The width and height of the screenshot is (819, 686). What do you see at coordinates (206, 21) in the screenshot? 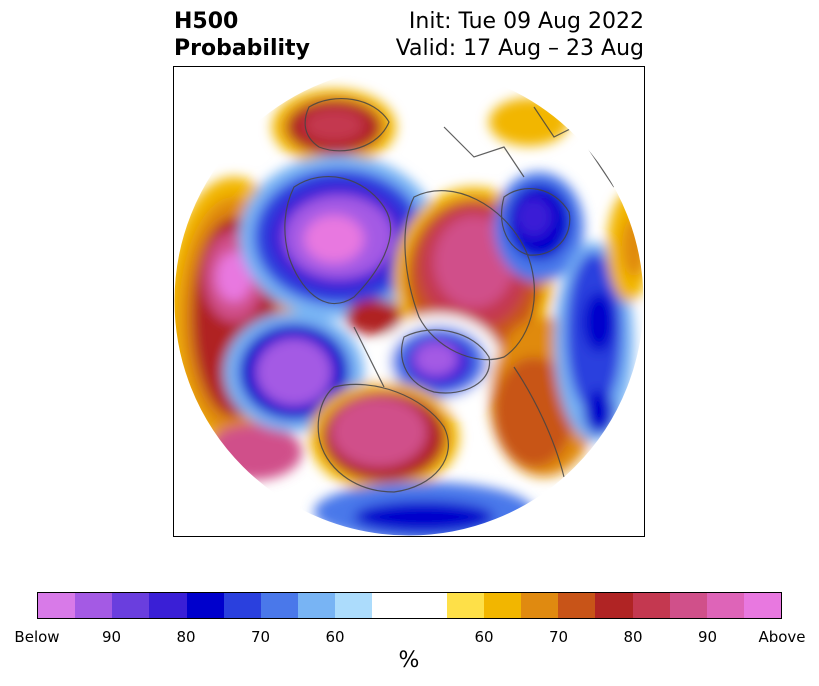
I see `title-line-1: H500` at bounding box center [206, 21].